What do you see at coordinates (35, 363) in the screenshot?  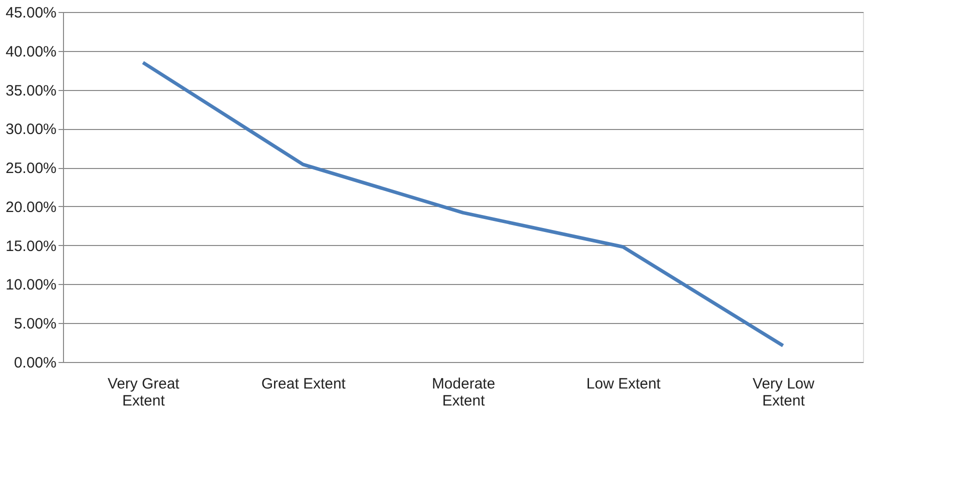 I see `y-tick-label: 0.00%` at bounding box center [35, 363].